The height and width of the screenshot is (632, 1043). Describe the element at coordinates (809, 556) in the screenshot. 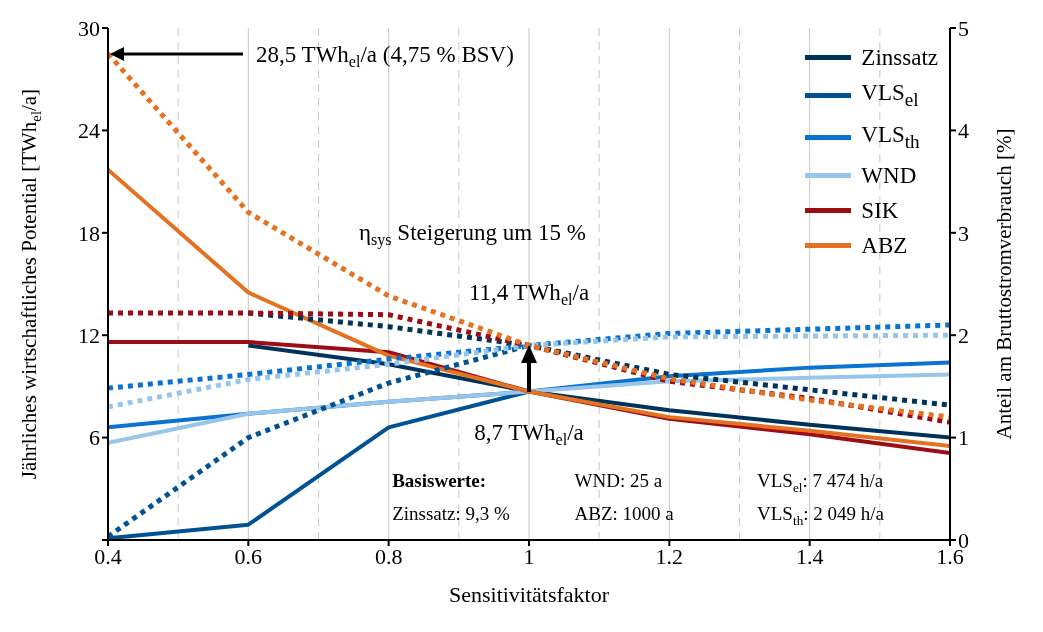

I see `x-tick-label: 1.4` at that location.